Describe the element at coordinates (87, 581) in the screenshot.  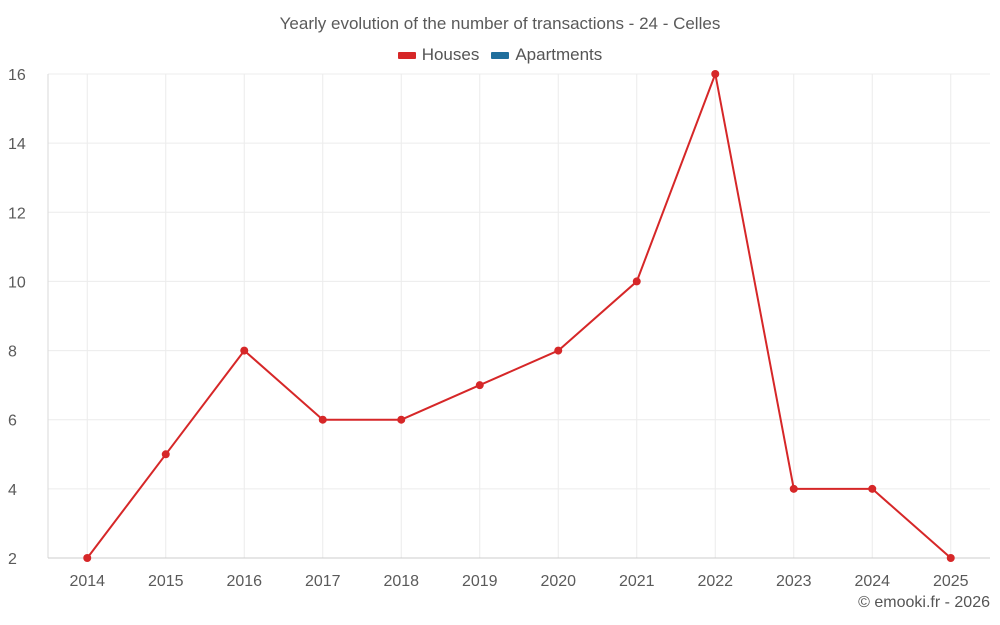
I see `x-tick-label: 2014` at that location.